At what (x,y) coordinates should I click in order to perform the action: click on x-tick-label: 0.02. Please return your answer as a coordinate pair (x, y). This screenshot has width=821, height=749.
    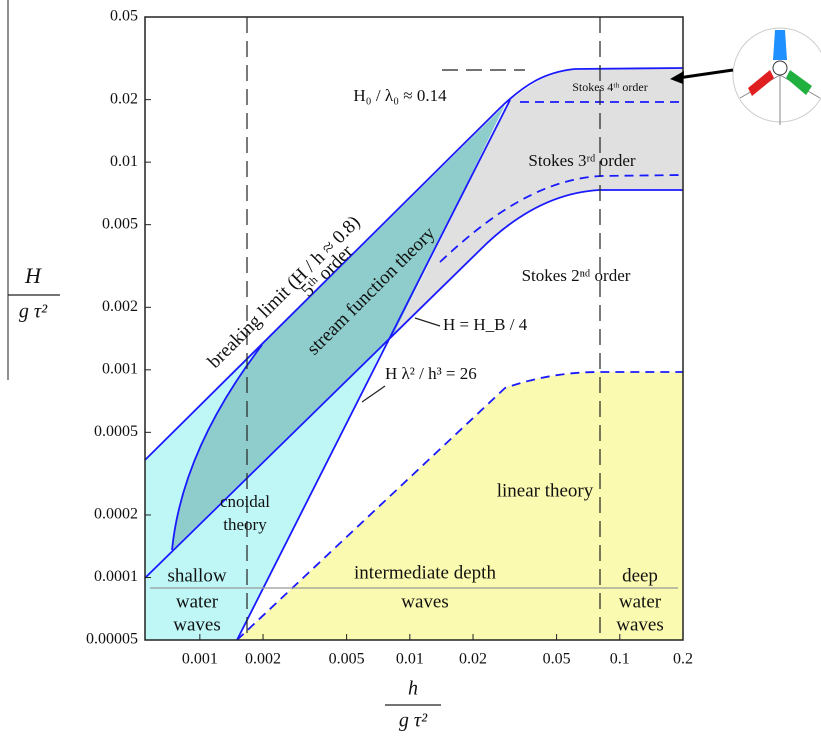
    Looking at the image, I should click on (473, 659).